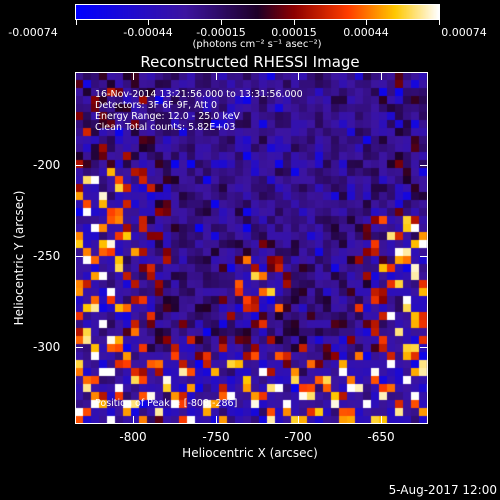 The width and height of the screenshot is (500, 500). What do you see at coordinates (216, 437) in the screenshot?
I see `x-tick-label: -750` at bounding box center [216, 437].